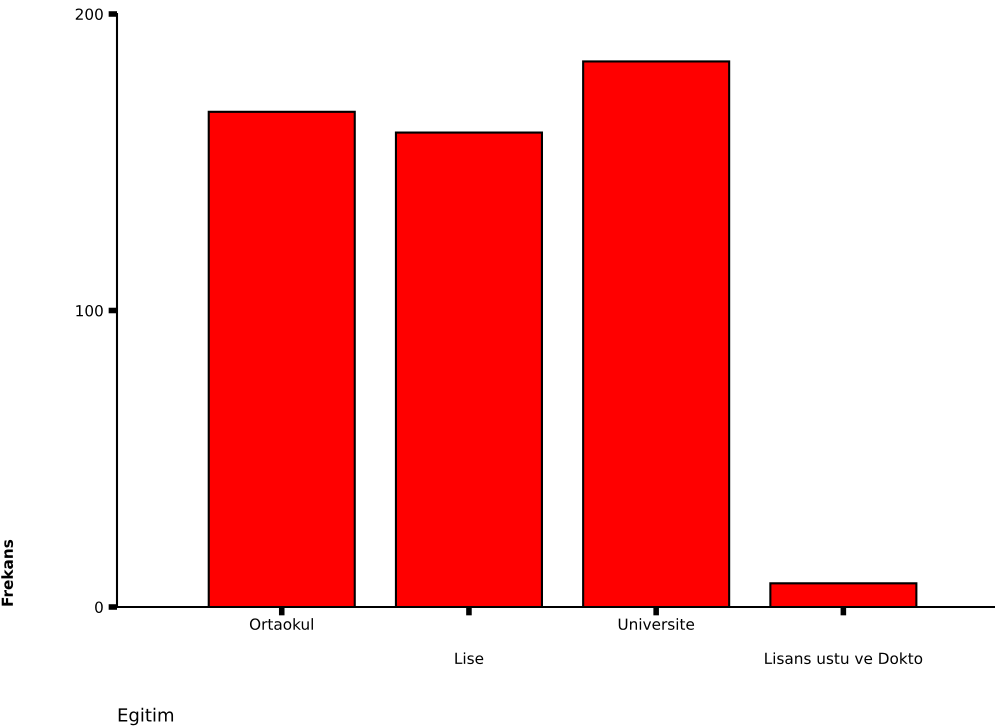 The width and height of the screenshot is (995, 727). I want to click on y-axis-title: Frekans, so click(7, 573).